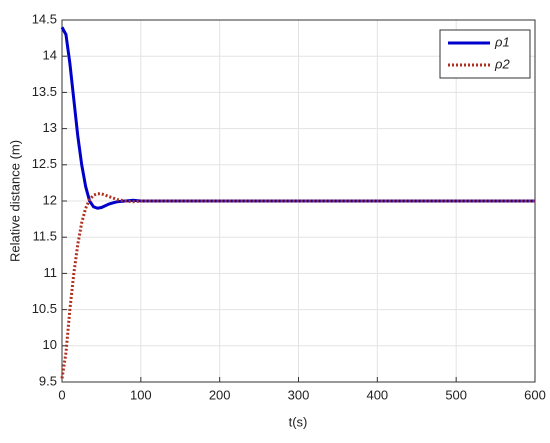  I want to click on x-tick-label: 400, so click(377, 394).